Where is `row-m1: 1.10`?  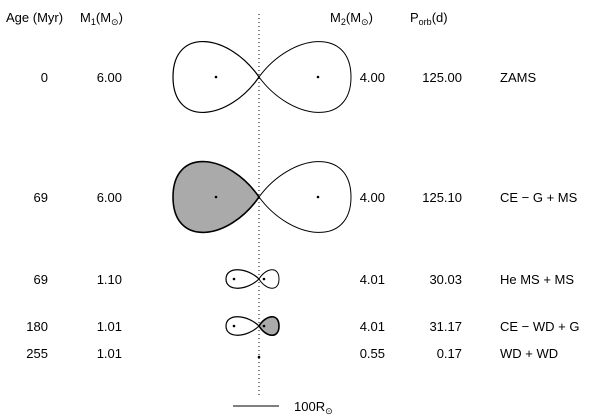
row-m1: 1.10 is located at coordinates (109, 279).